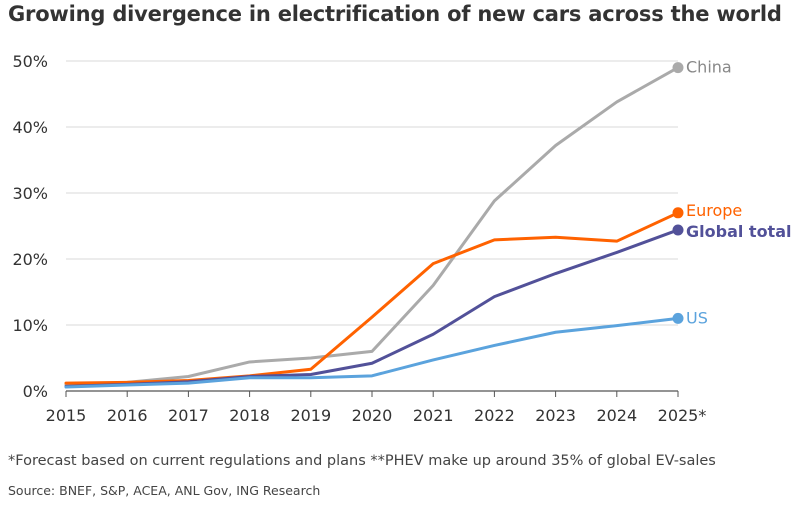  Describe the element at coordinates (127, 415) in the screenshot. I see `x-tick-label: 2016` at that location.